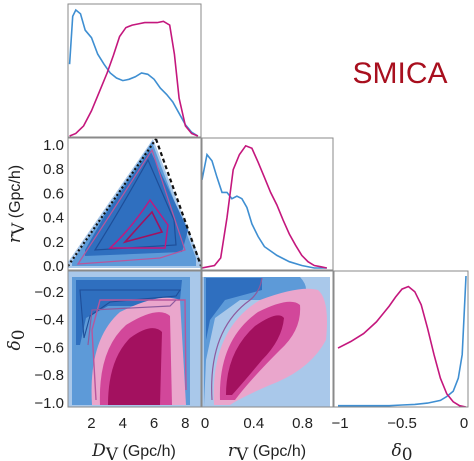 The width and height of the screenshot is (474, 461). I want to click on rv-dv-contour-blue-line, so click(135, 204).